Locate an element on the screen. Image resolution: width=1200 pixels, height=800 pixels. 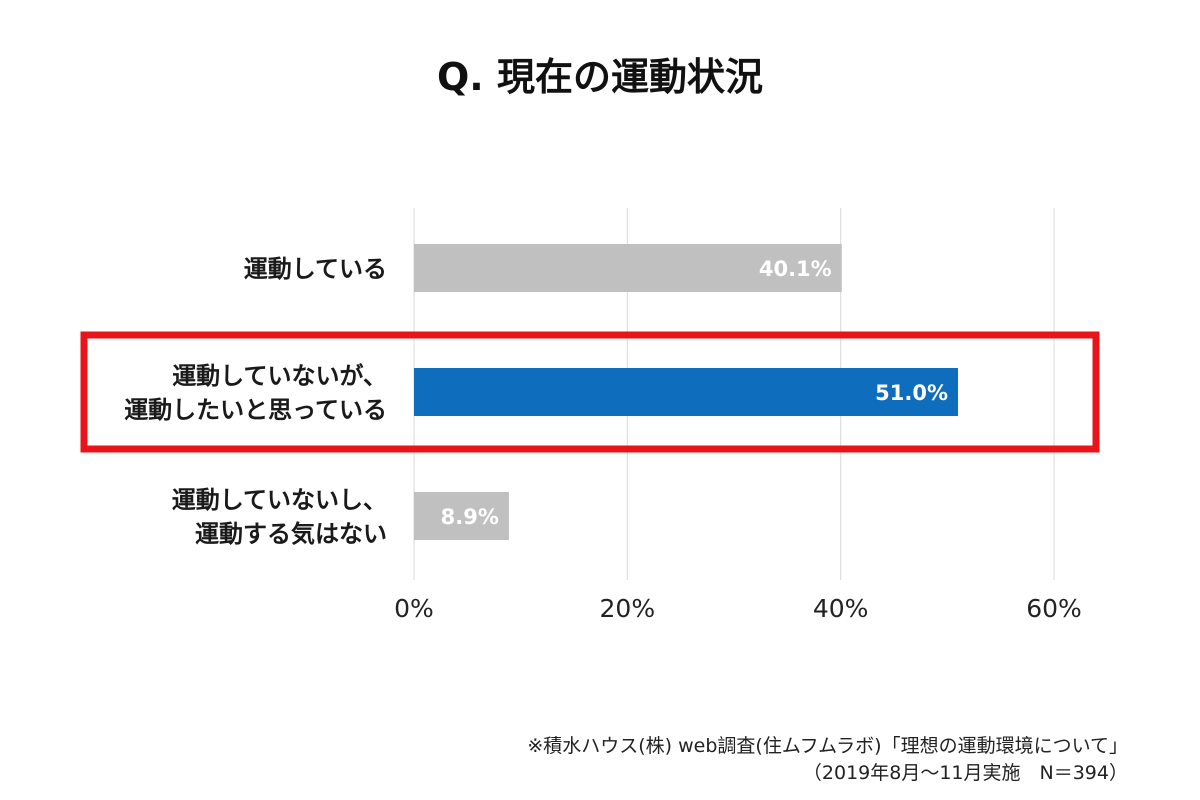
footnote-line-2: （2019年8月～11月実施 N＝394） is located at coordinates (965, 773).